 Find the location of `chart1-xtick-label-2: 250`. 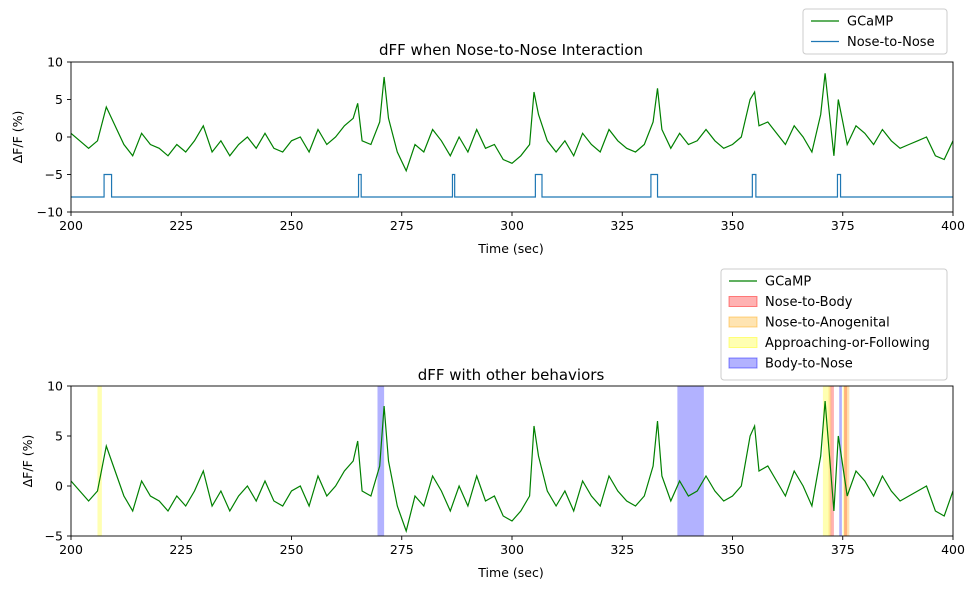

chart1-xtick-label-2: 250 is located at coordinates (292, 549).